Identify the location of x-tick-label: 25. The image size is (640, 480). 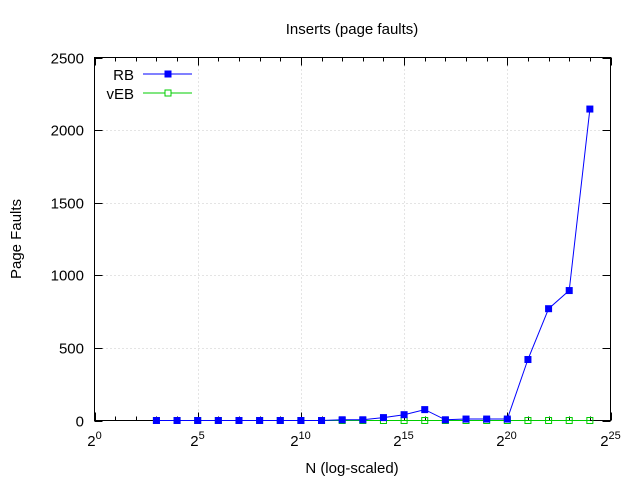
(197, 440).